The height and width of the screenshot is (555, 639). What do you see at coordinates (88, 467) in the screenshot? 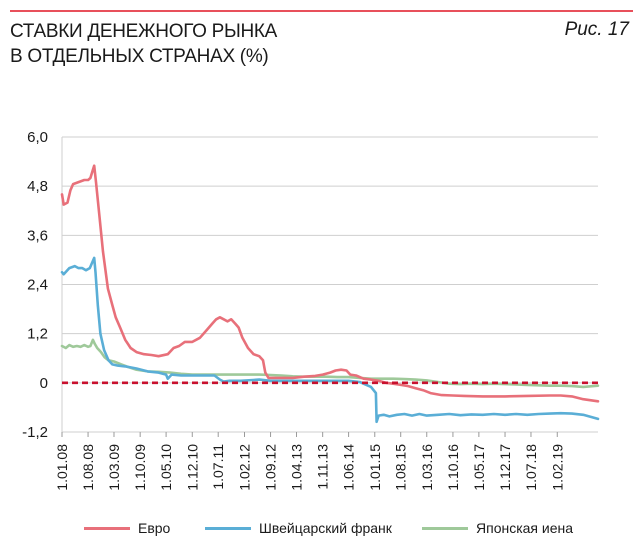
I see `x-tick-label: 1.08.08` at bounding box center [88, 467].